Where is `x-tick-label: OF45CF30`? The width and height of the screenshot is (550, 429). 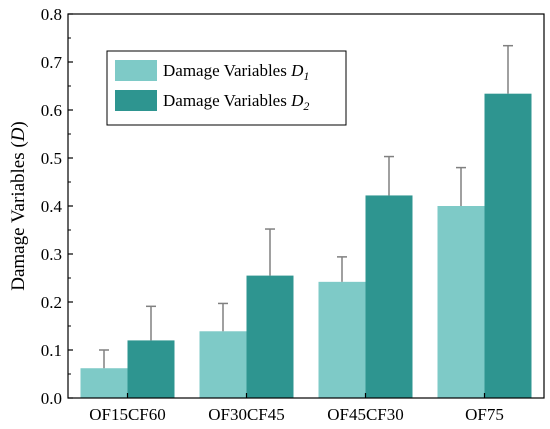
x-tick-label: OF45CF30 is located at coordinates (365, 414).